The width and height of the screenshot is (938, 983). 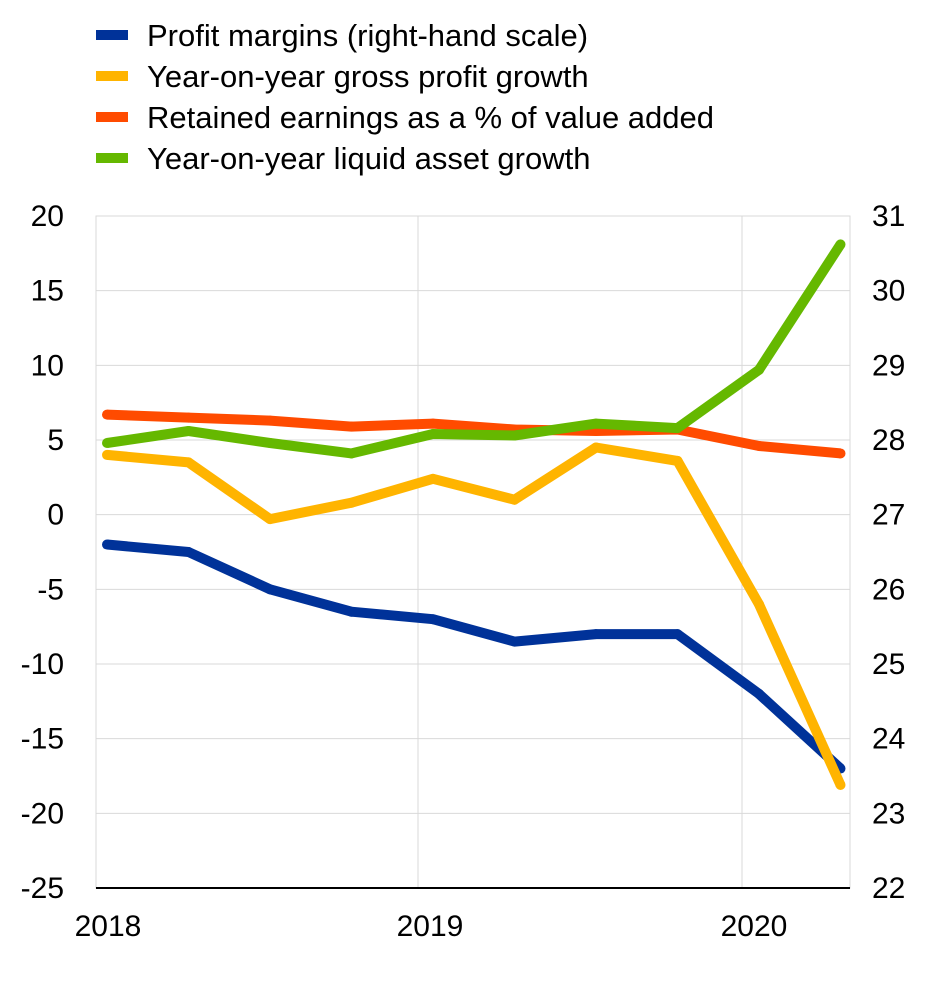 I want to click on y-left-tick-label: 5, so click(x=55, y=440).